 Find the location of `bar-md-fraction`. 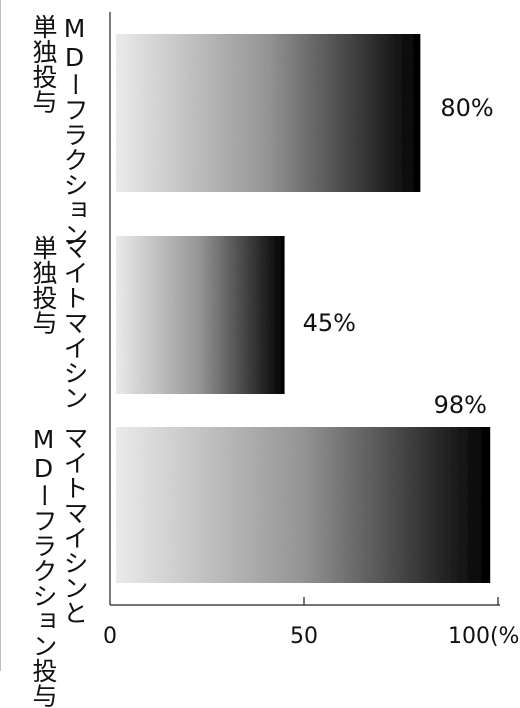

bar-md-fraction is located at coordinates (268, 113).